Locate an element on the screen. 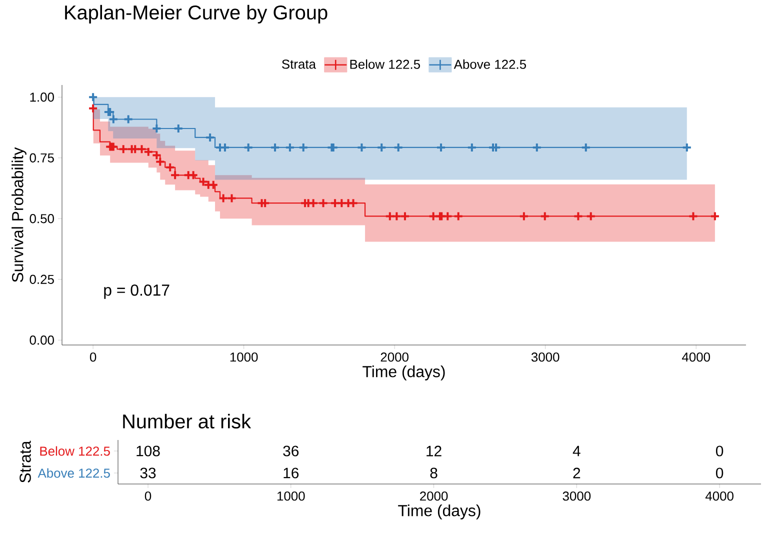  y-tick-label: 0.75 is located at coordinates (42, 157).